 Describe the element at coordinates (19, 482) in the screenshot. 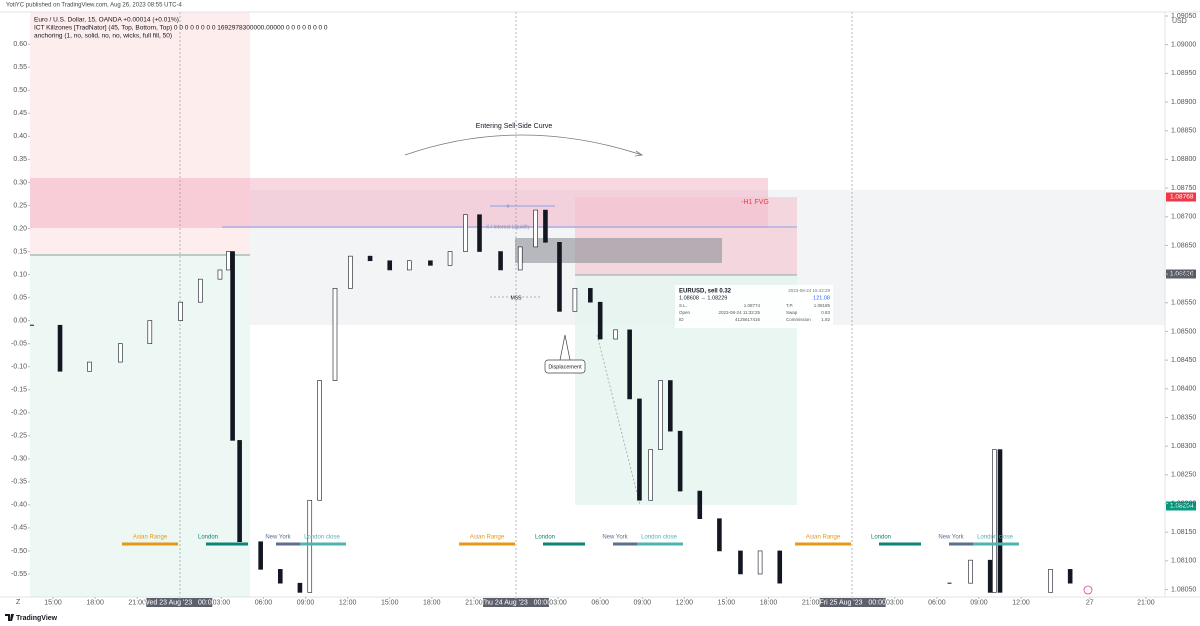

I see `y-tick-label: -0.35` at that location.